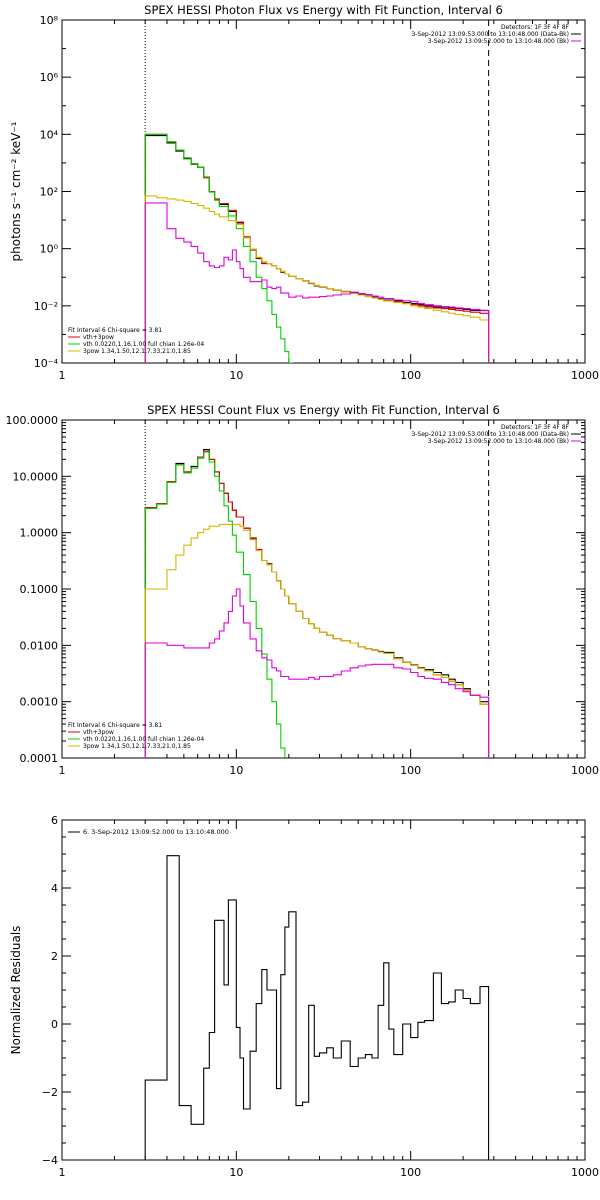  I want to click on y-tick-label: 0, so click(54, 1024).